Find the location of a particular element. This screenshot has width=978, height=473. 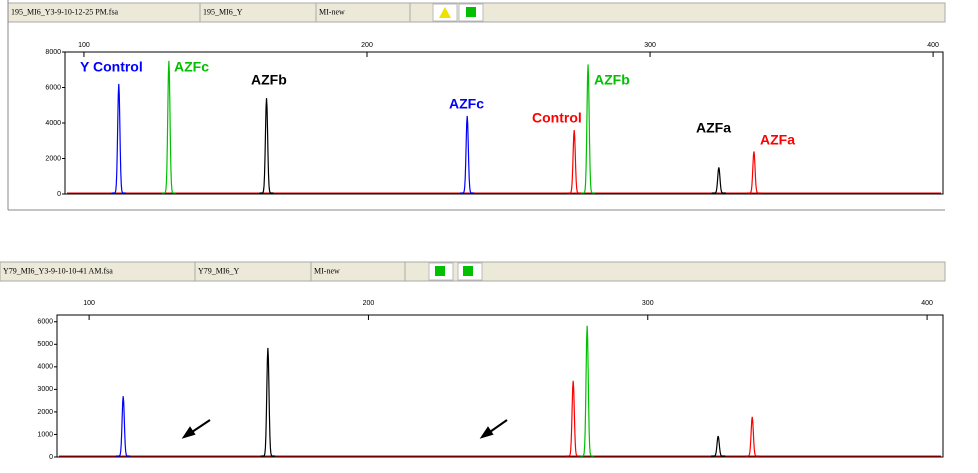

y-tick-label: 3000 is located at coordinates (45, 389).